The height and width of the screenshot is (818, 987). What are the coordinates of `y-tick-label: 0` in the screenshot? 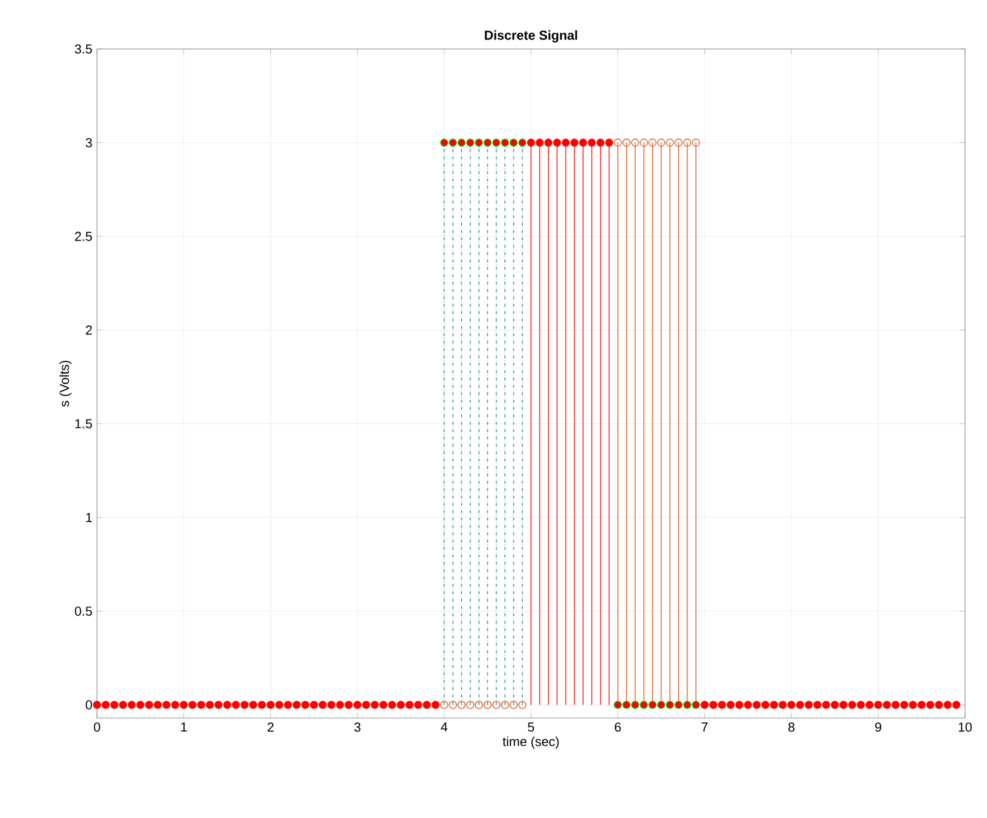 It's located at (89, 705).